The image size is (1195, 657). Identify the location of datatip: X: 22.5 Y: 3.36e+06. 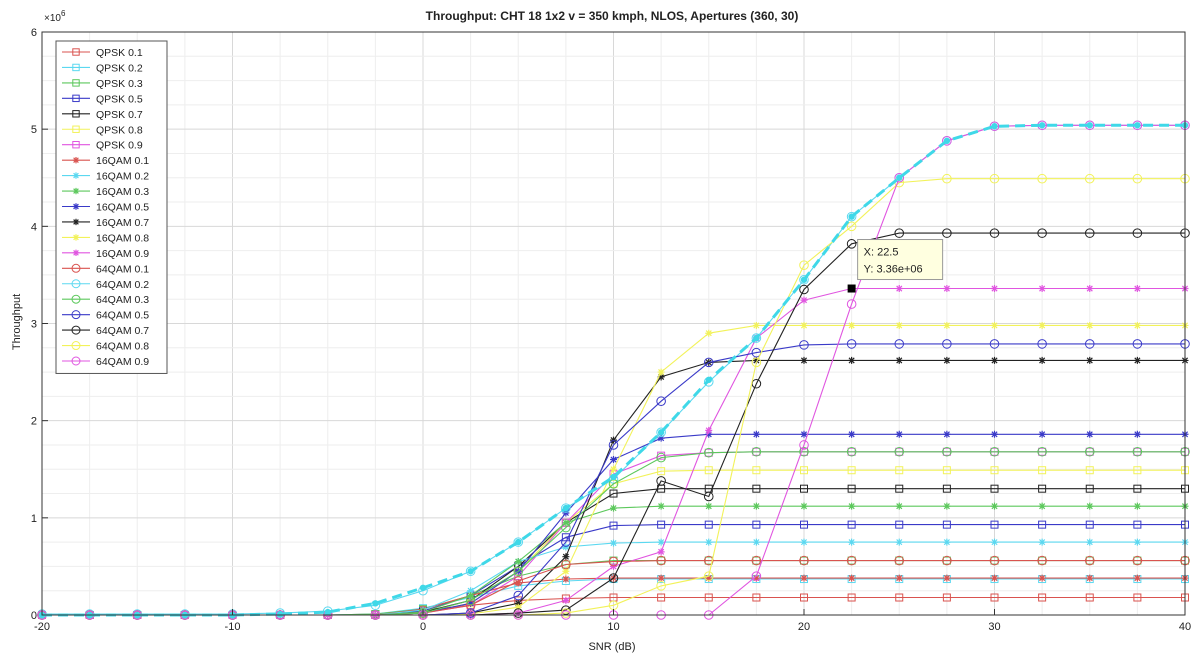
(895, 266).